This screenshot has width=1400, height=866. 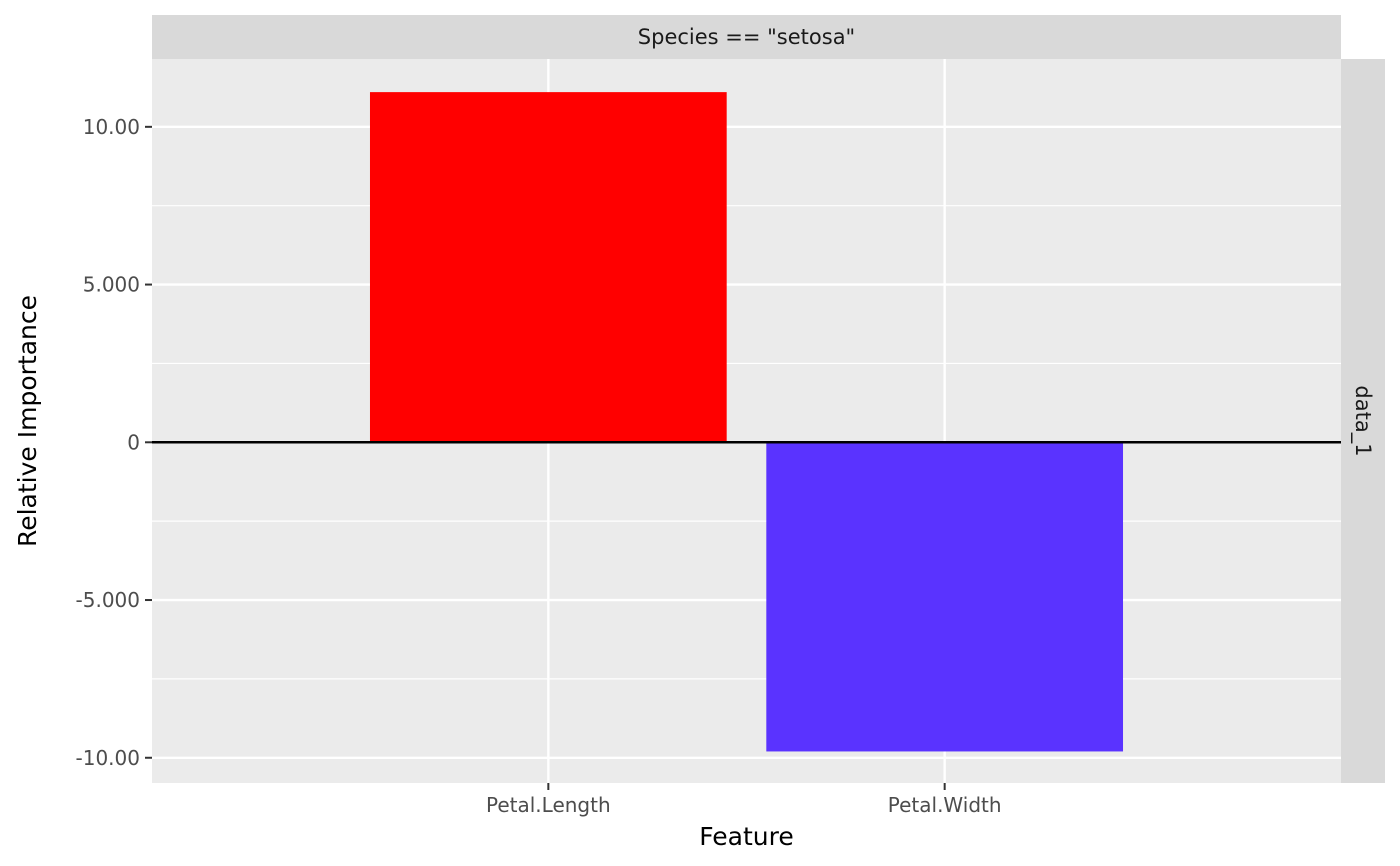 I want to click on bar-petal-width, so click(x=945, y=597).